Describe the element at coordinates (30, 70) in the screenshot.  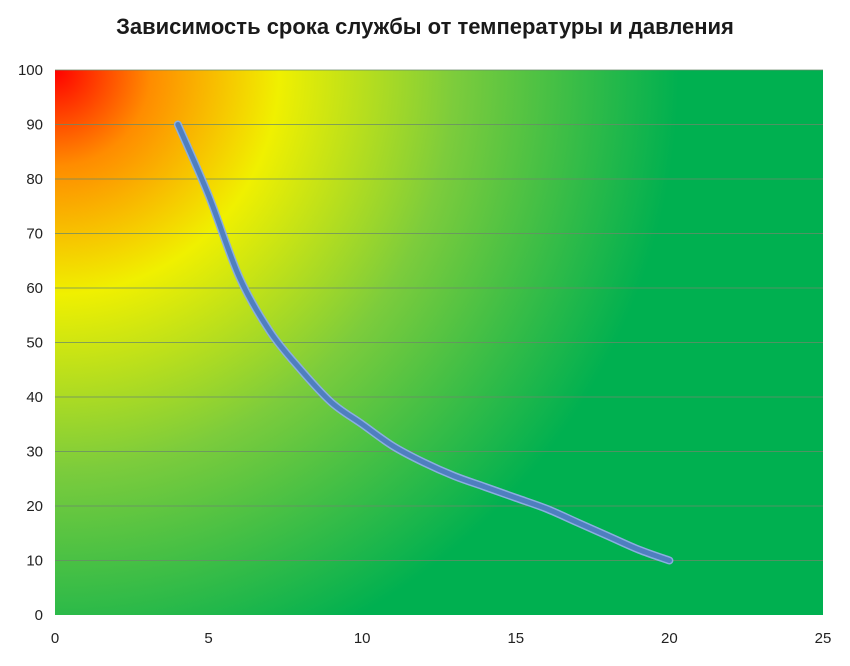
I see `y-tick-label: 100` at that location.